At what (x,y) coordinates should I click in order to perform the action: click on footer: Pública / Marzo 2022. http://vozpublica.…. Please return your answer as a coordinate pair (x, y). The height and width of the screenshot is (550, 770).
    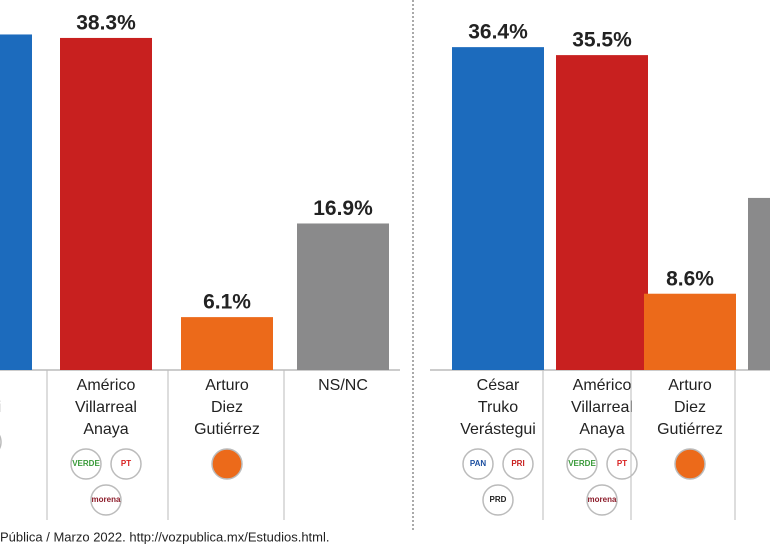
    Looking at the image, I should click on (165, 536).